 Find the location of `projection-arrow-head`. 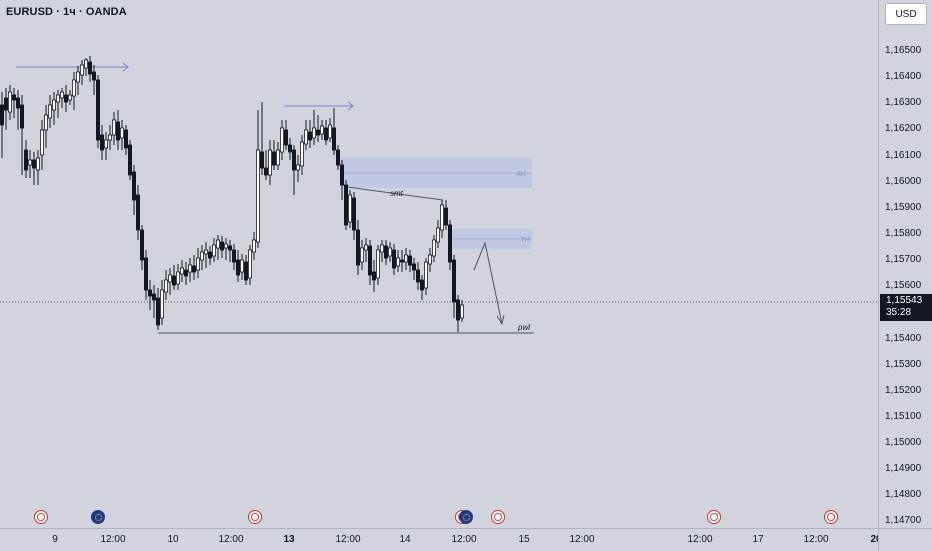

projection-arrow-head is located at coordinates (500, 320).